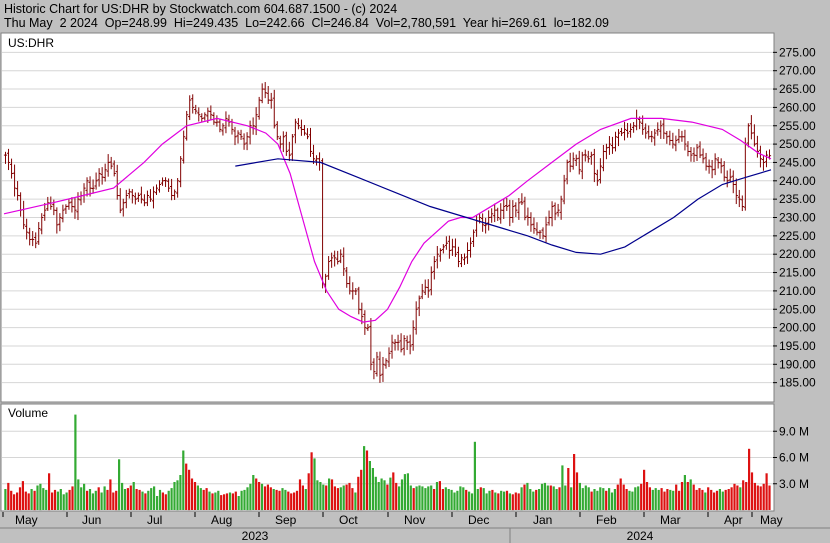 The image size is (830, 543). Describe the element at coordinates (414, 520) in the screenshot. I see `month-tick-label: Nov` at that location.